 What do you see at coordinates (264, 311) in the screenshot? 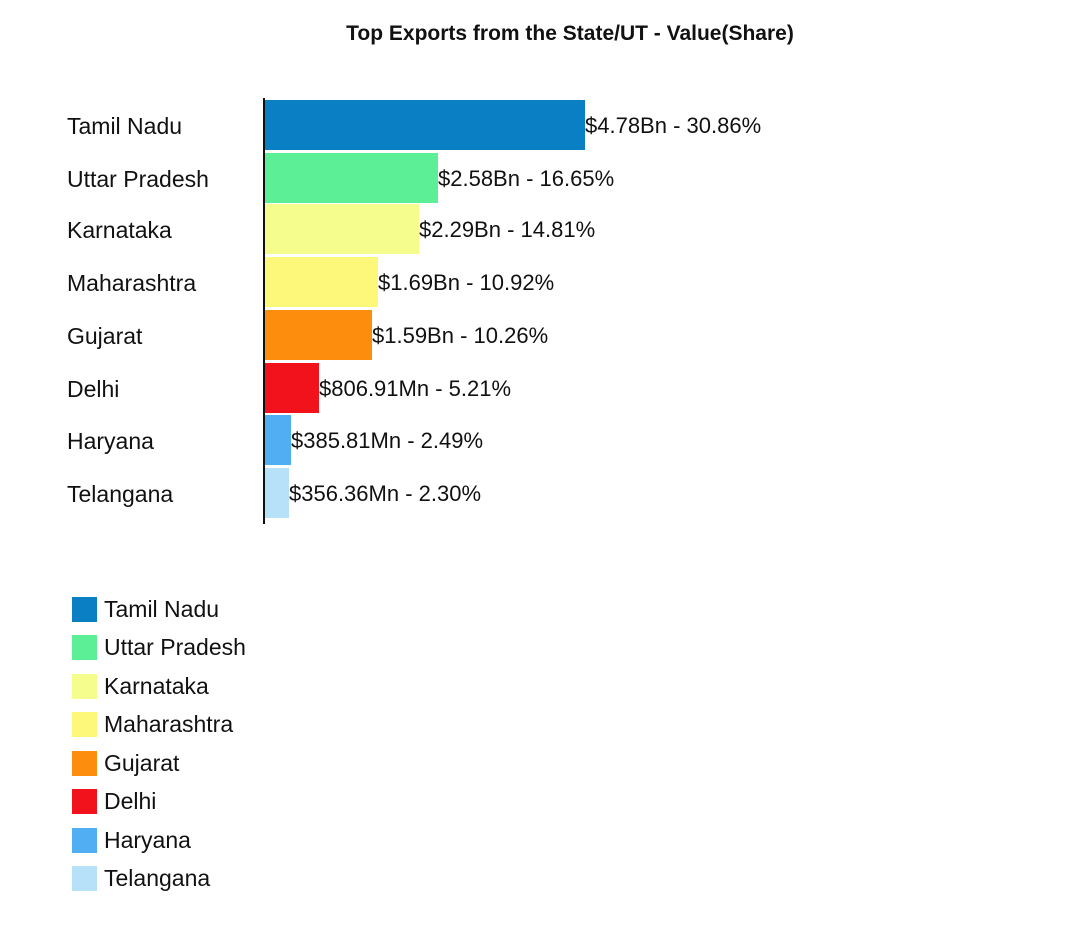
I see `y-axis-line` at bounding box center [264, 311].